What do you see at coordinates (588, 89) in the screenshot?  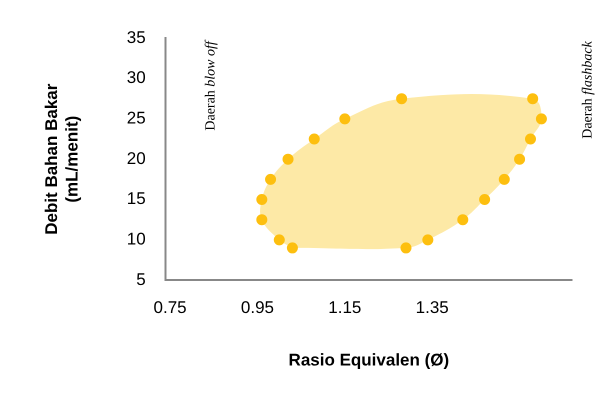 I see `text: Daerah flashback` at bounding box center [588, 89].